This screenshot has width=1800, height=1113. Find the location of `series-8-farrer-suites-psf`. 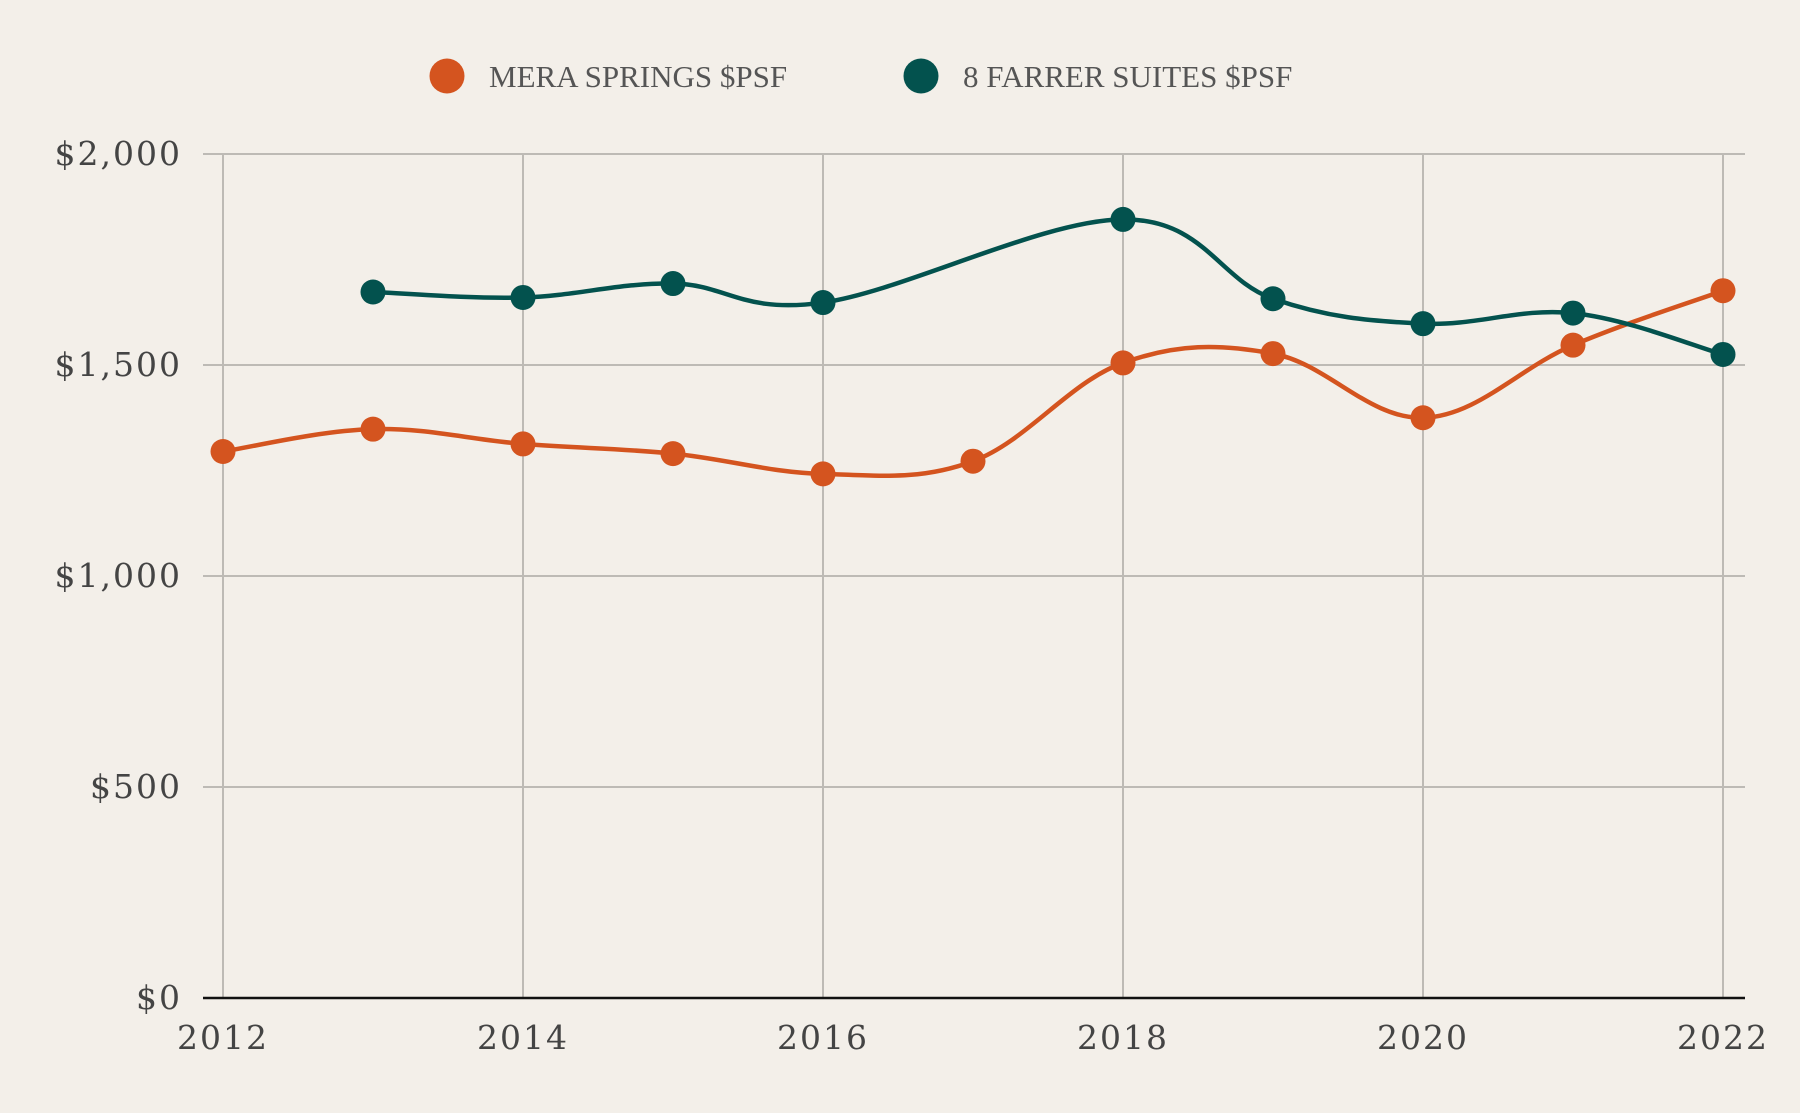

series-8-farrer-suites-psf is located at coordinates (1048, 286).